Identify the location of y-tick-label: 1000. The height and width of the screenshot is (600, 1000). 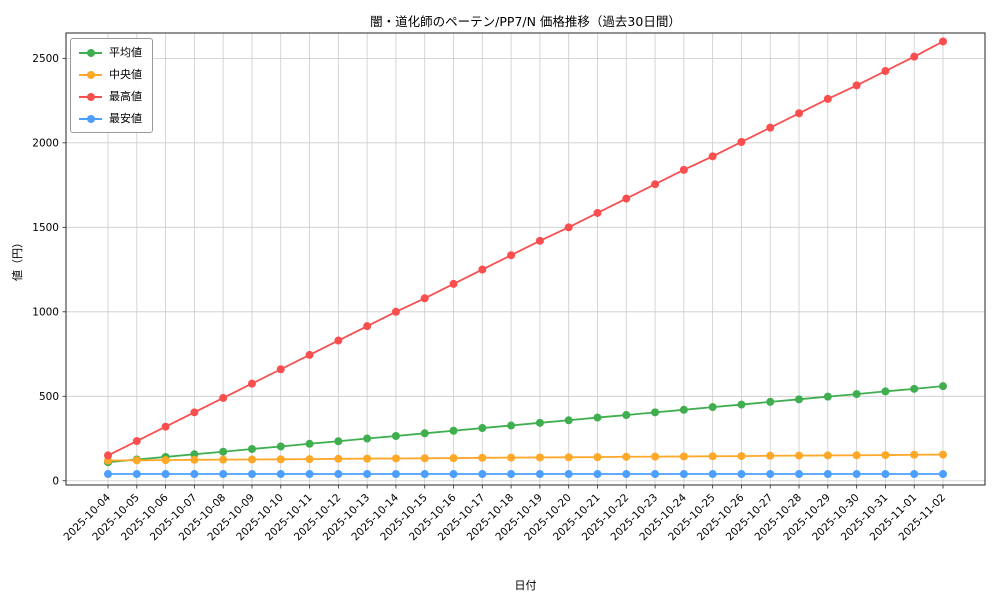
(45, 312).